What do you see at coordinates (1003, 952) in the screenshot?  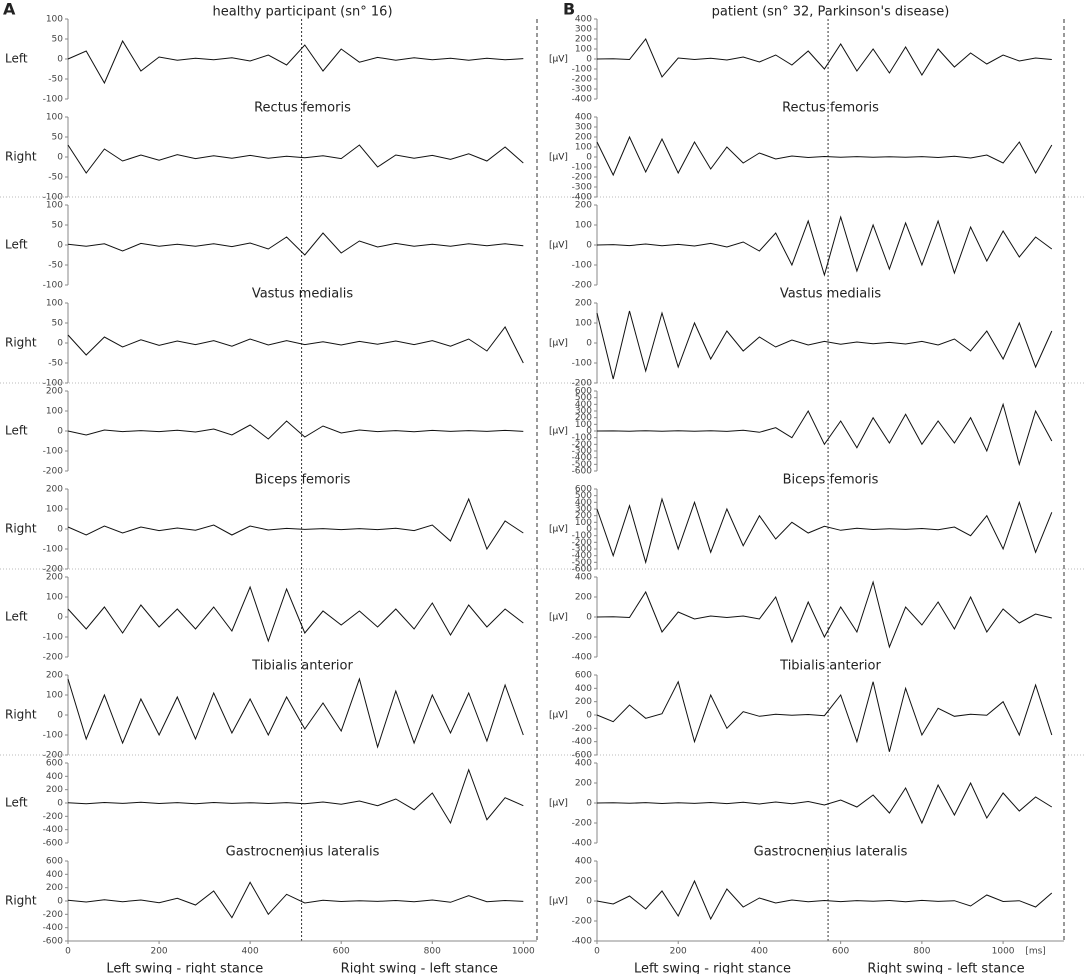 I see `x-tick-label: 1000` at bounding box center [1003, 952].